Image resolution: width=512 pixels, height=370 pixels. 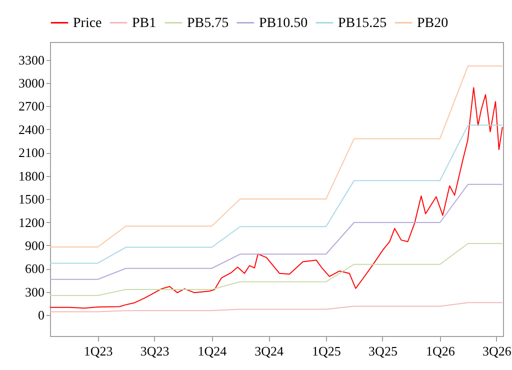 What do you see at coordinates (87, 23) in the screenshot?
I see `legend-label: Price` at bounding box center [87, 23].